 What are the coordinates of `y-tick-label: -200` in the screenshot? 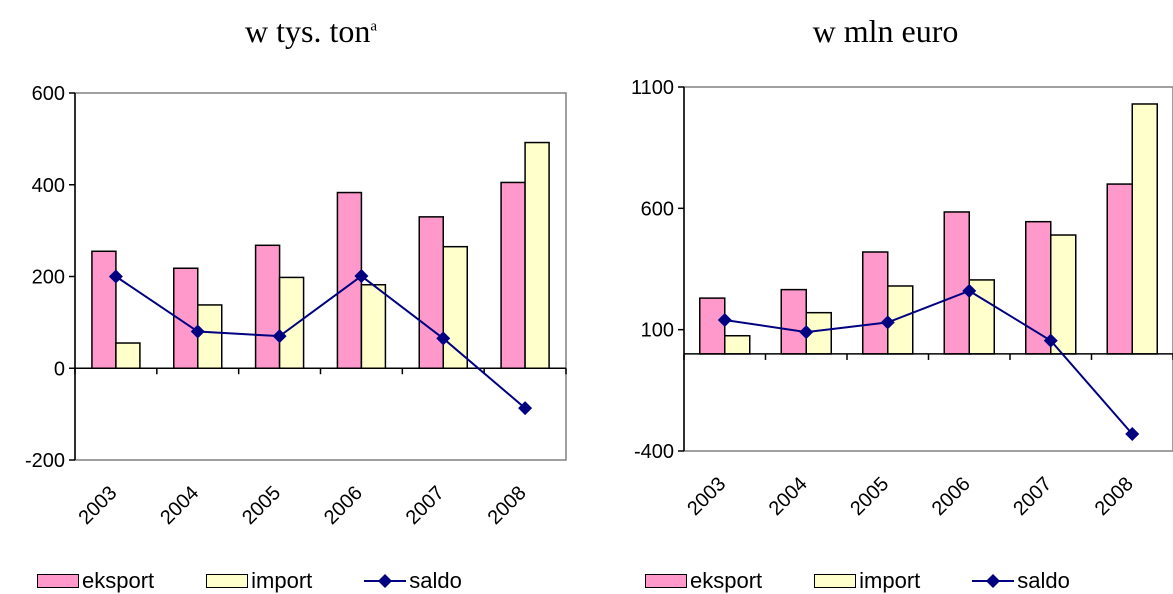 It's located at (45, 461).